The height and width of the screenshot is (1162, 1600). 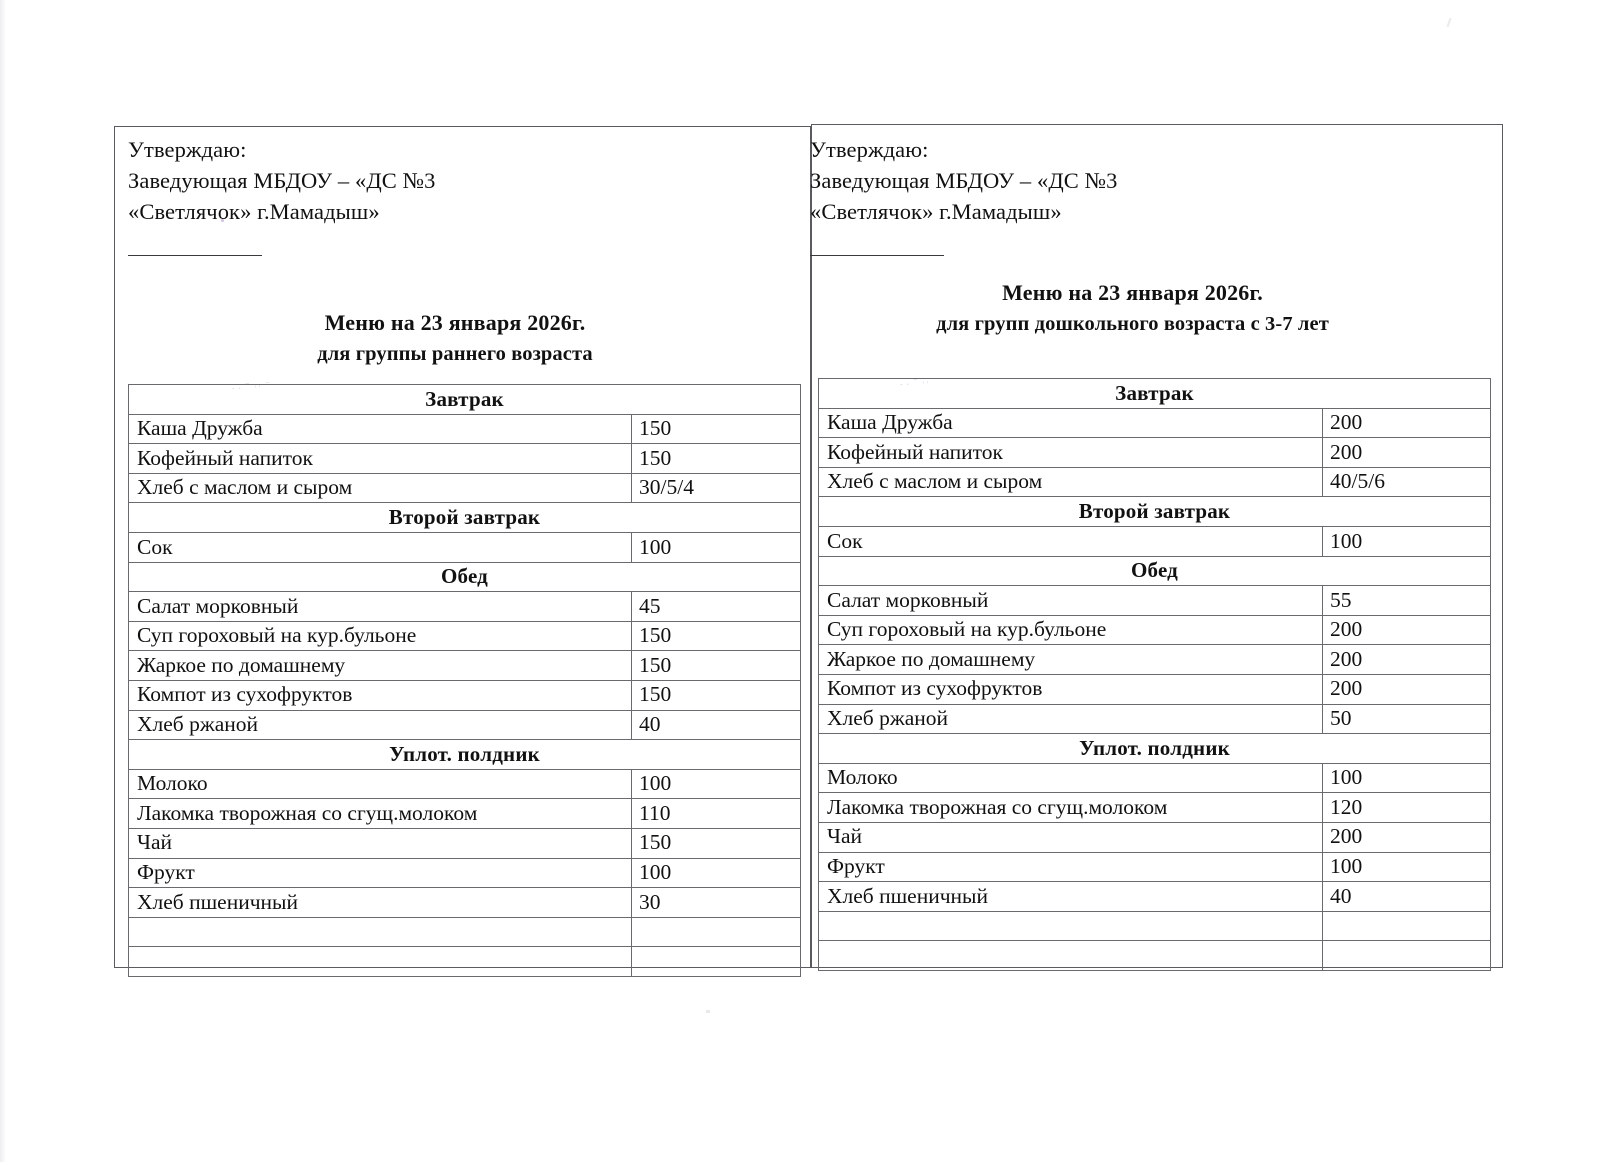 I want to click on menu-item-row: Кофейный напиток 200, so click(x=1154, y=452).